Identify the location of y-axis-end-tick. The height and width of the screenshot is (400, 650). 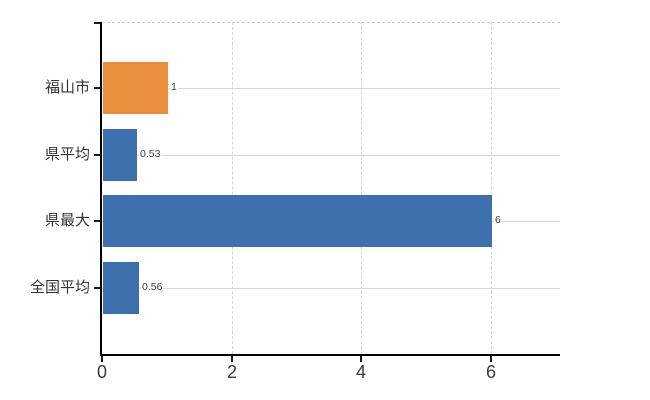
(97, 23).